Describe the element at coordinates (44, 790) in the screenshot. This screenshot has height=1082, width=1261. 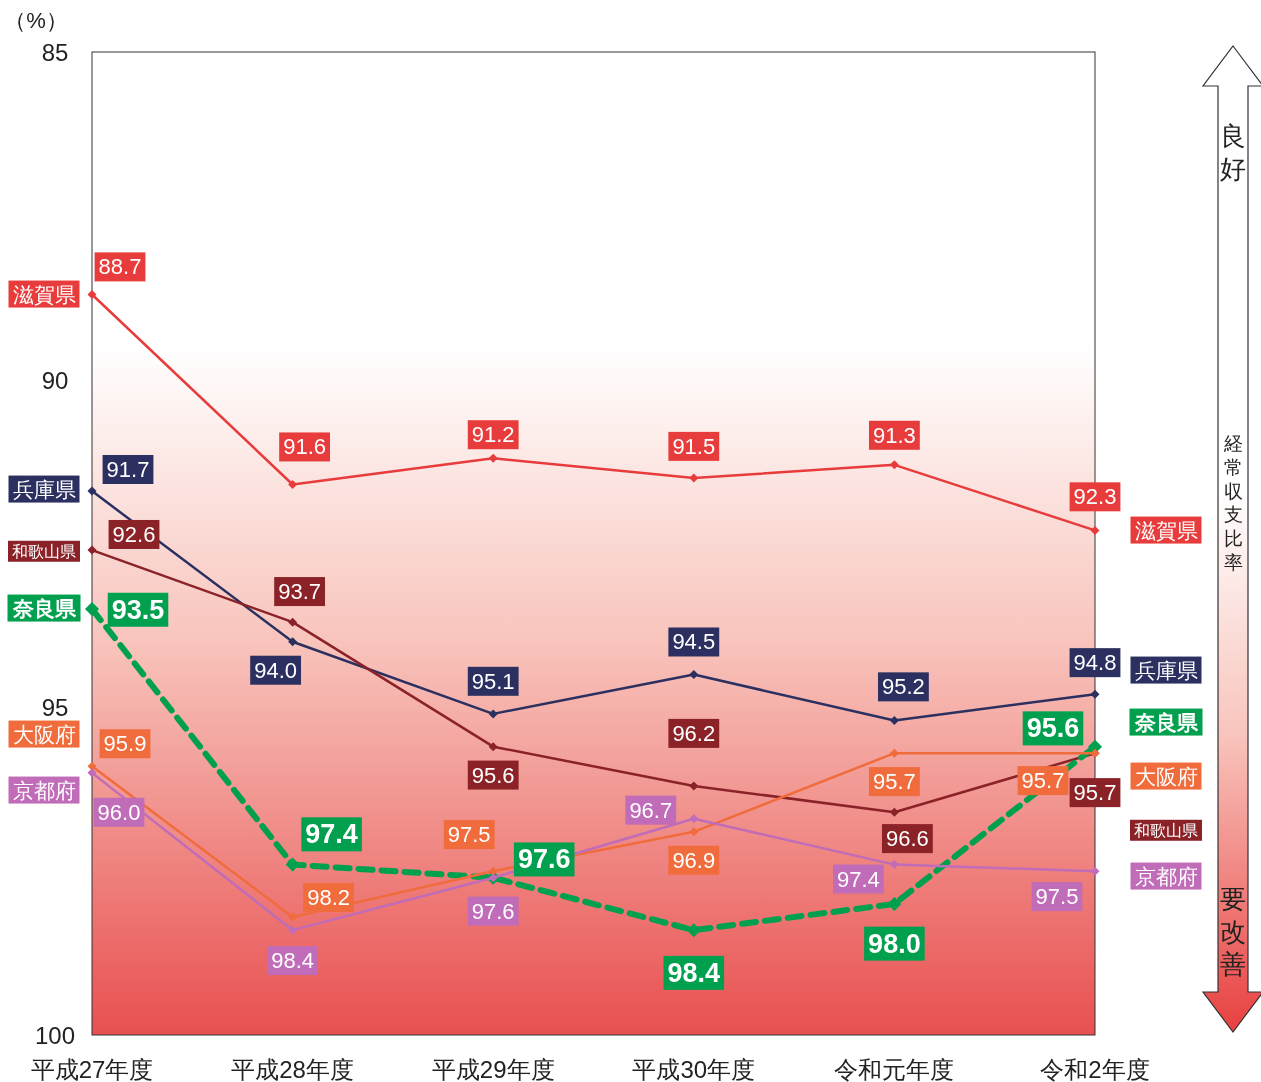
I see `series-label: 京都府` at that location.